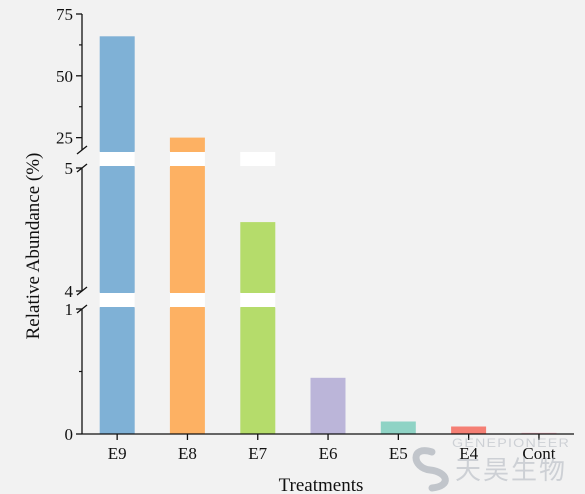 Image resolution: width=585 pixels, height=494 pixels. What do you see at coordinates (64, 14) in the screenshot?
I see `y-tick-label: 75` at bounding box center [64, 14].